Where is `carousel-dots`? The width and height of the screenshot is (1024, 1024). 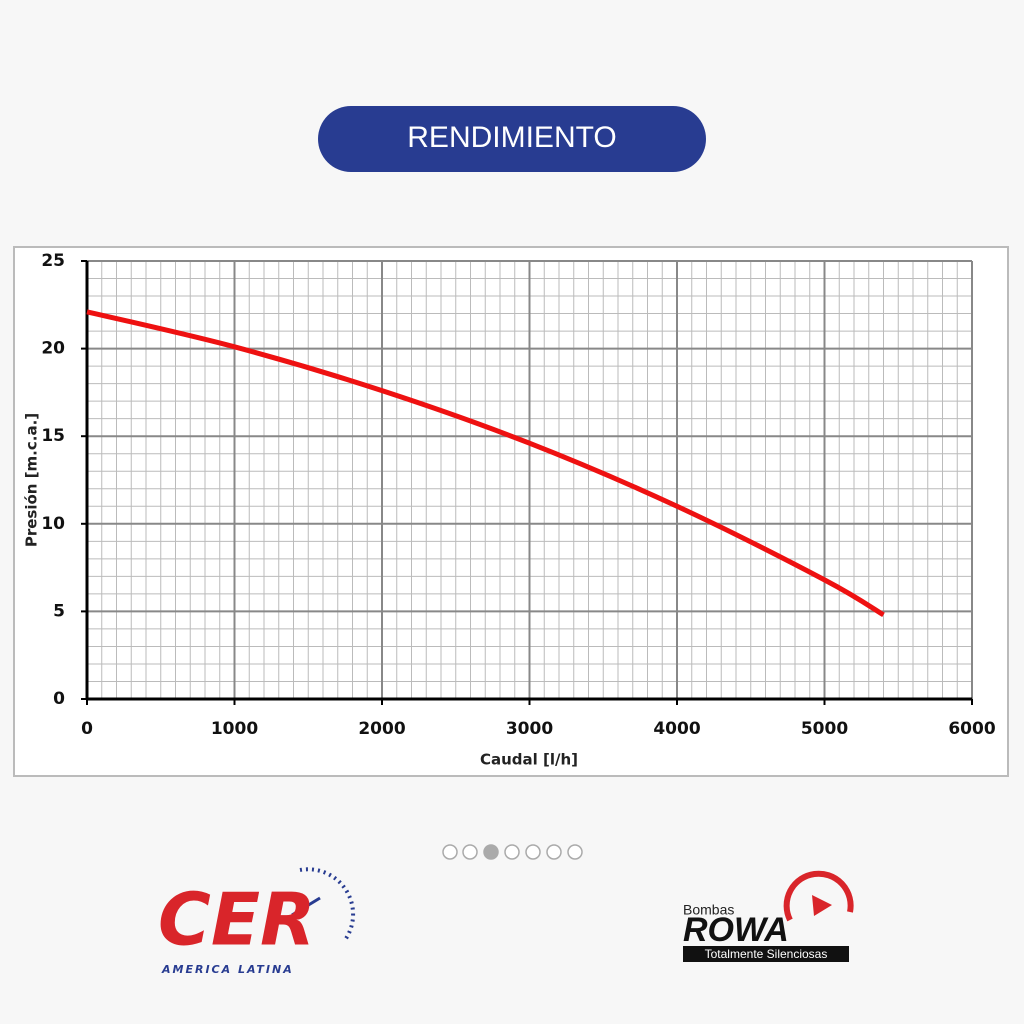 carousel-dots is located at coordinates (512, 852).